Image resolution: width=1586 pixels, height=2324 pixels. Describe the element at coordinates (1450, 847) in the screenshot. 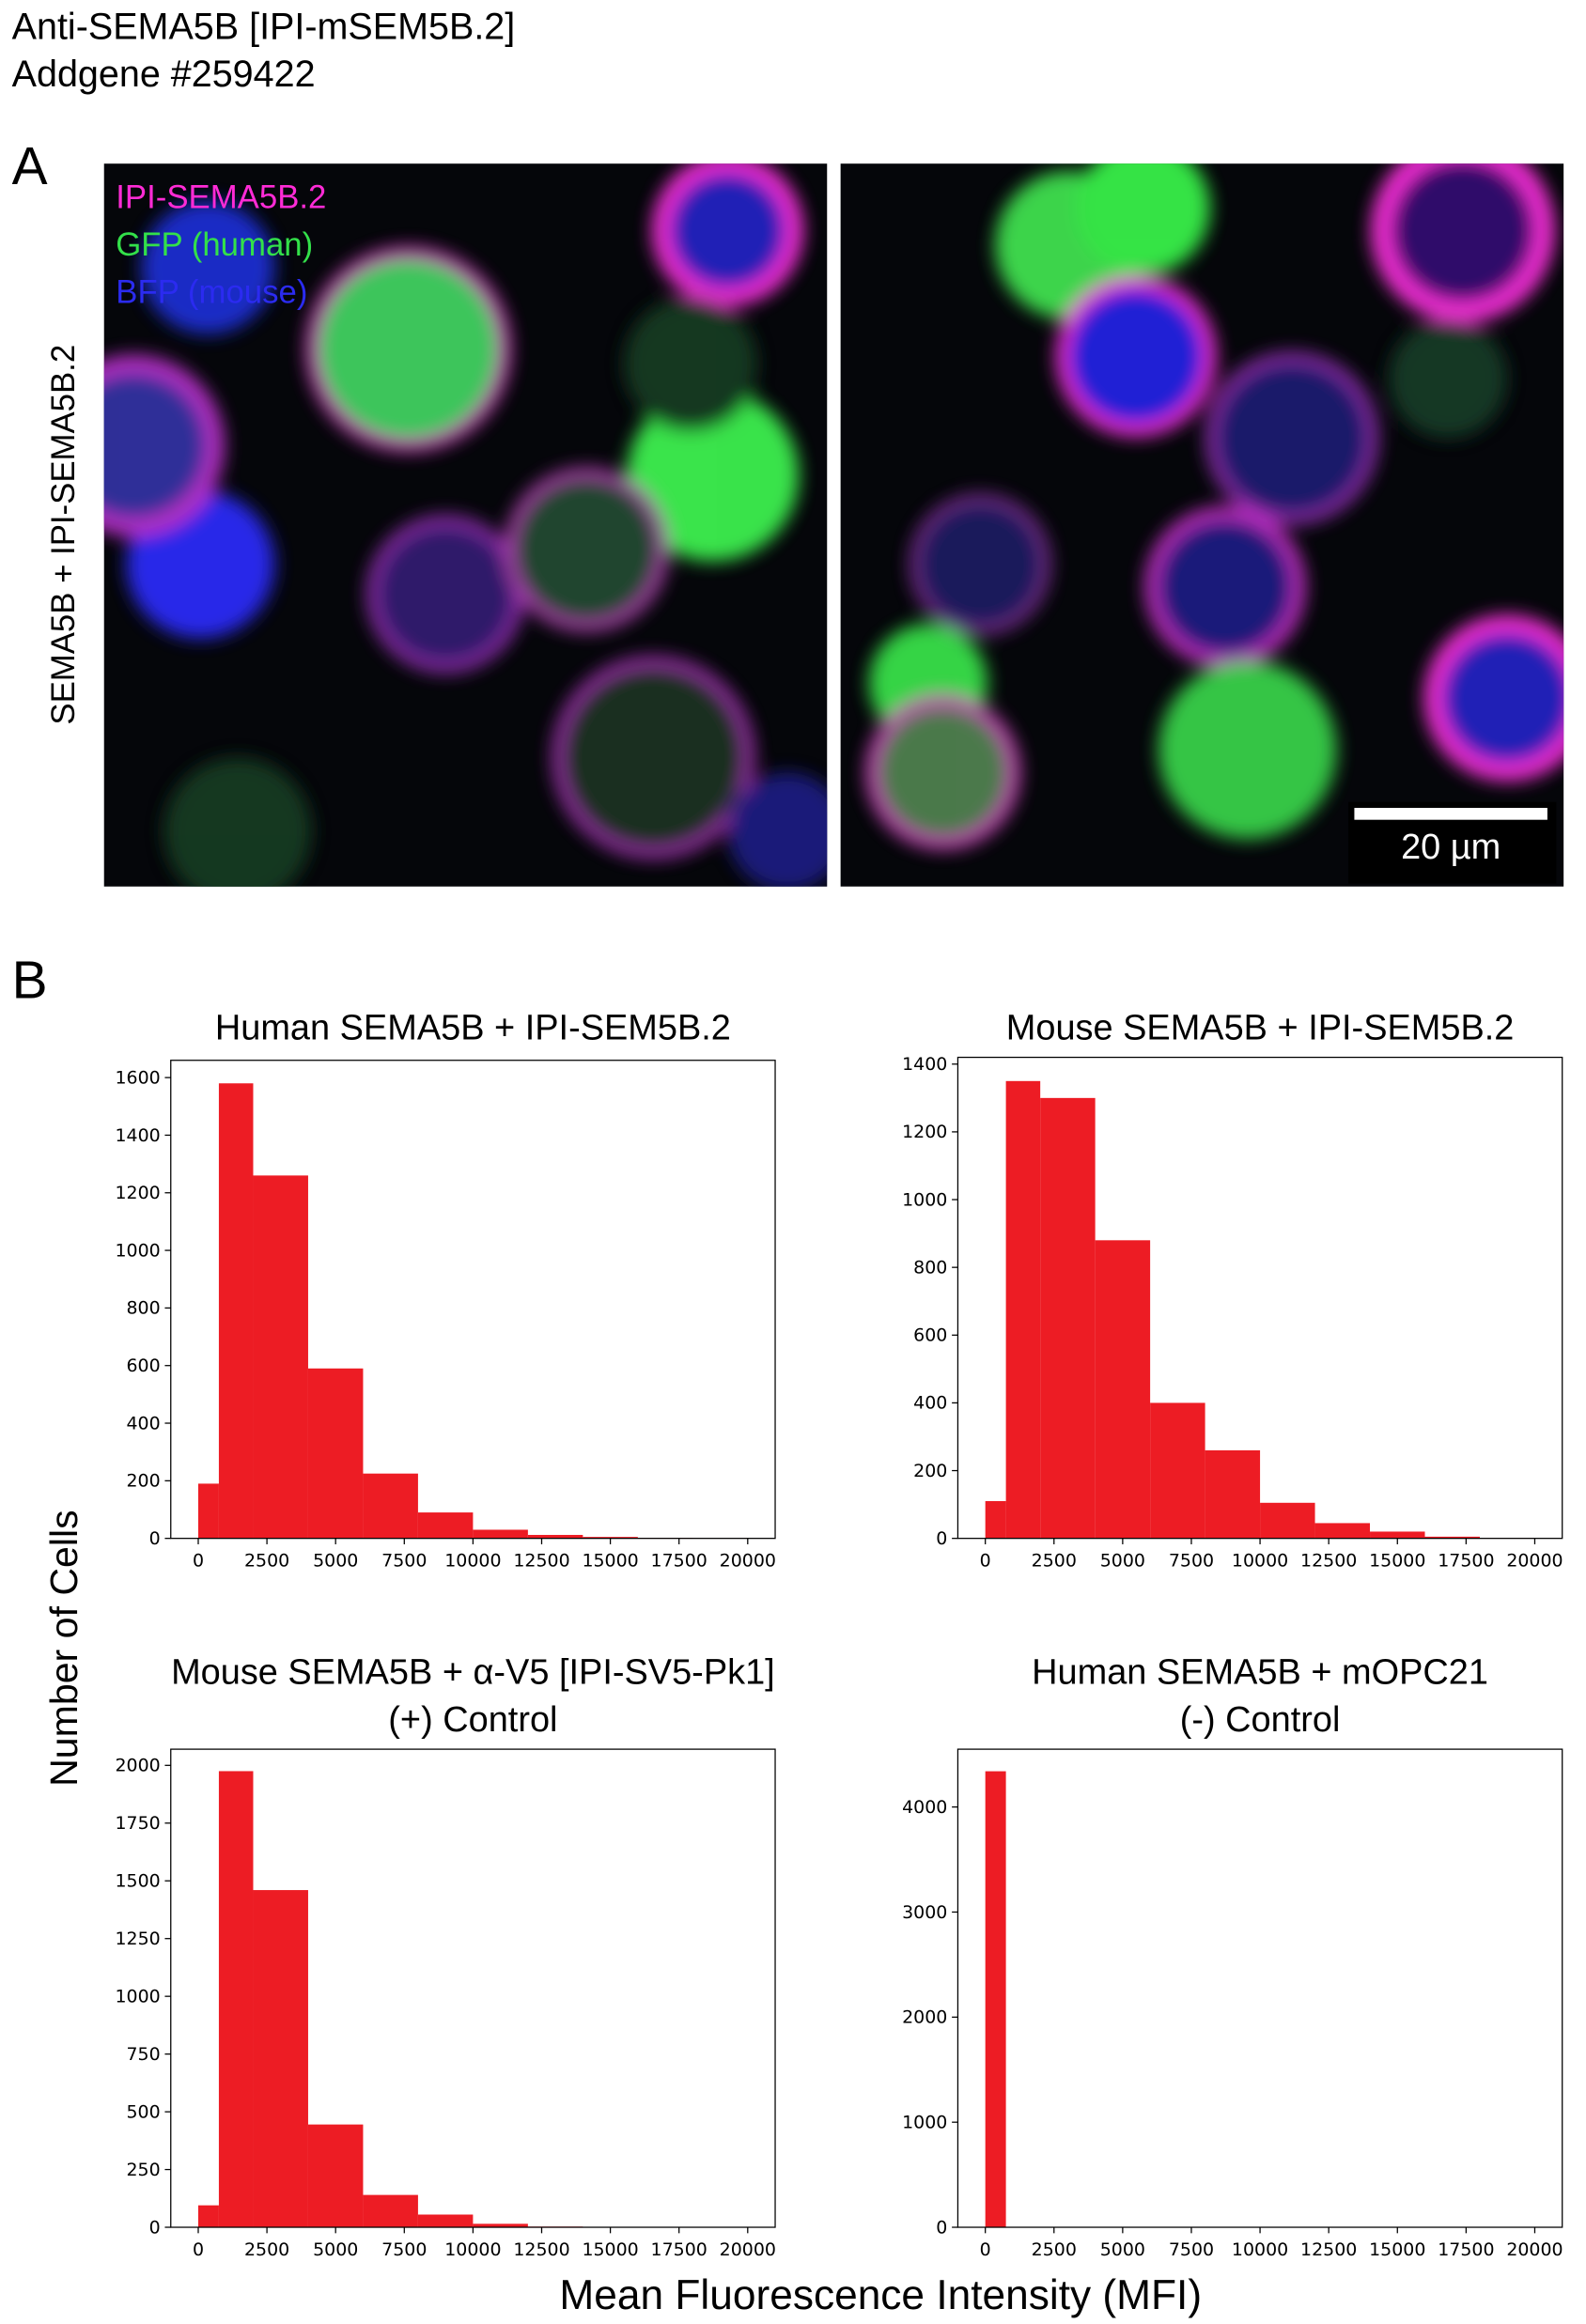

I see `scale-bar-label: 20 µm` at that location.